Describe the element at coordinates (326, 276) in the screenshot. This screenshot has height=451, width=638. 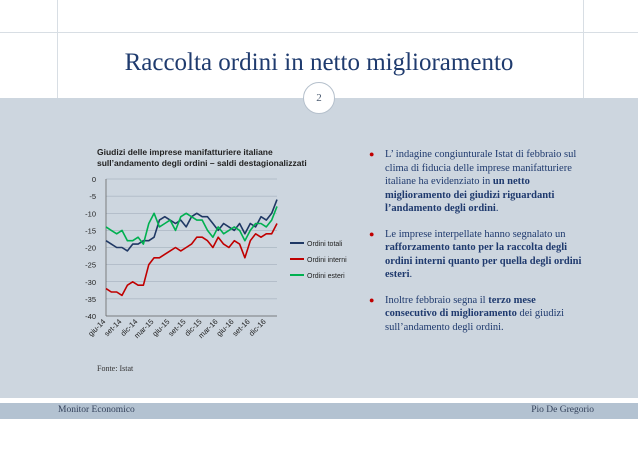
I see `legend-label: Ordini esteri` at that location.